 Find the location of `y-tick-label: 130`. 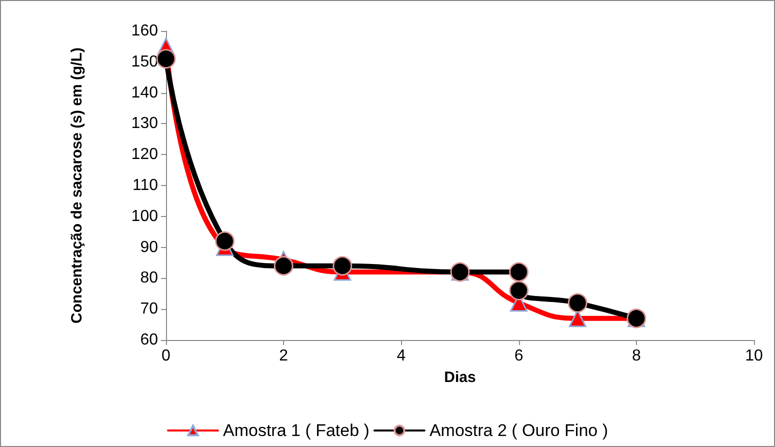

y-tick-label: 130 is located at coordinates (144, 123).